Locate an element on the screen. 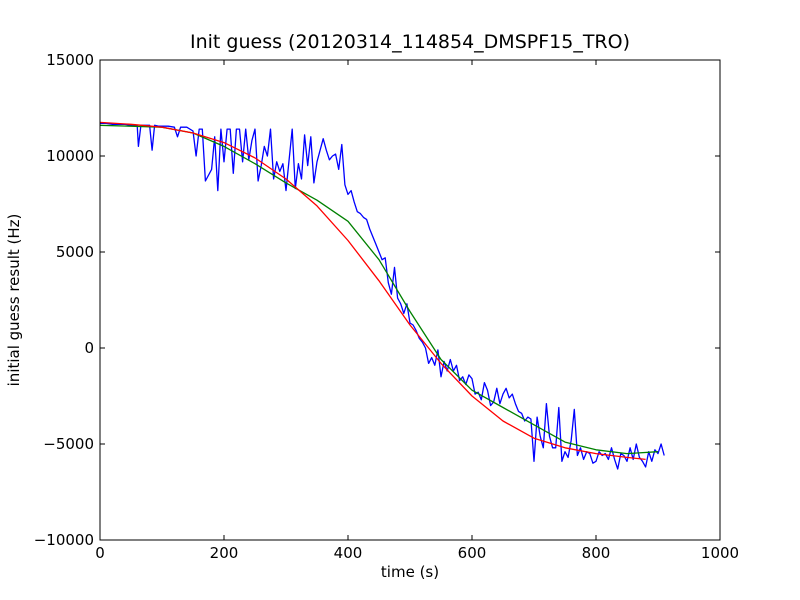 This screenshot has height=600, width=800. y-tick-label: −5000 is located at coordinates (68, 444).